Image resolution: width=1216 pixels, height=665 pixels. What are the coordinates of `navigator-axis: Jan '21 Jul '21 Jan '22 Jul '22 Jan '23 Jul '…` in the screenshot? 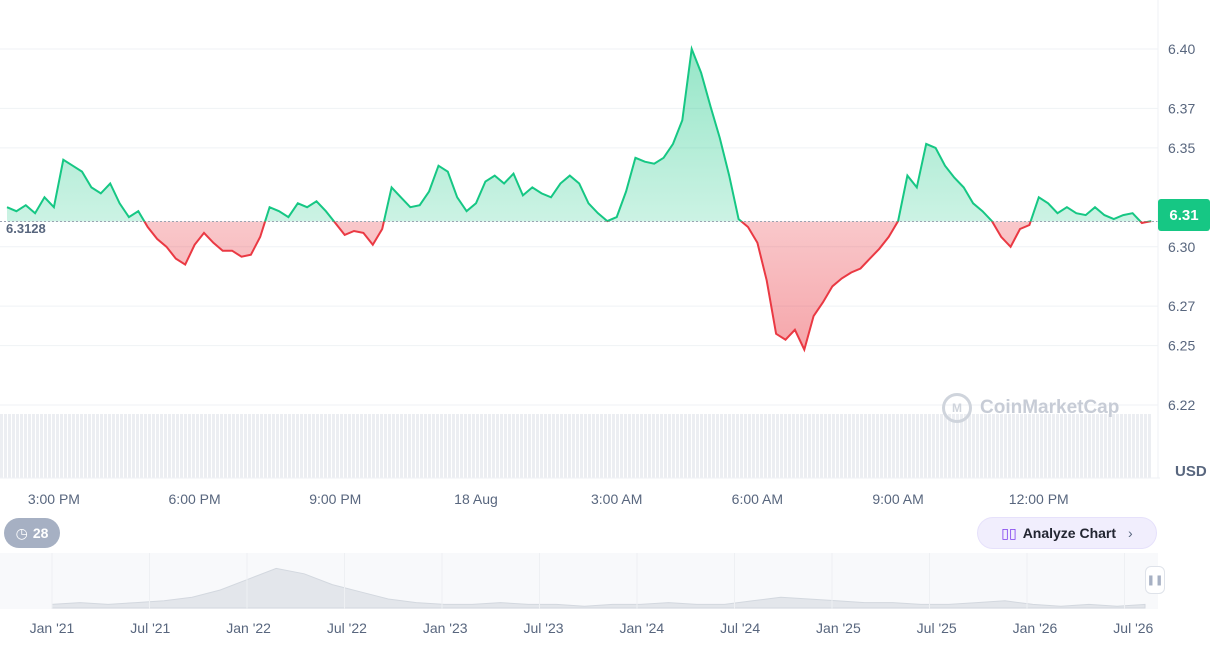 It's located at (592, 628).